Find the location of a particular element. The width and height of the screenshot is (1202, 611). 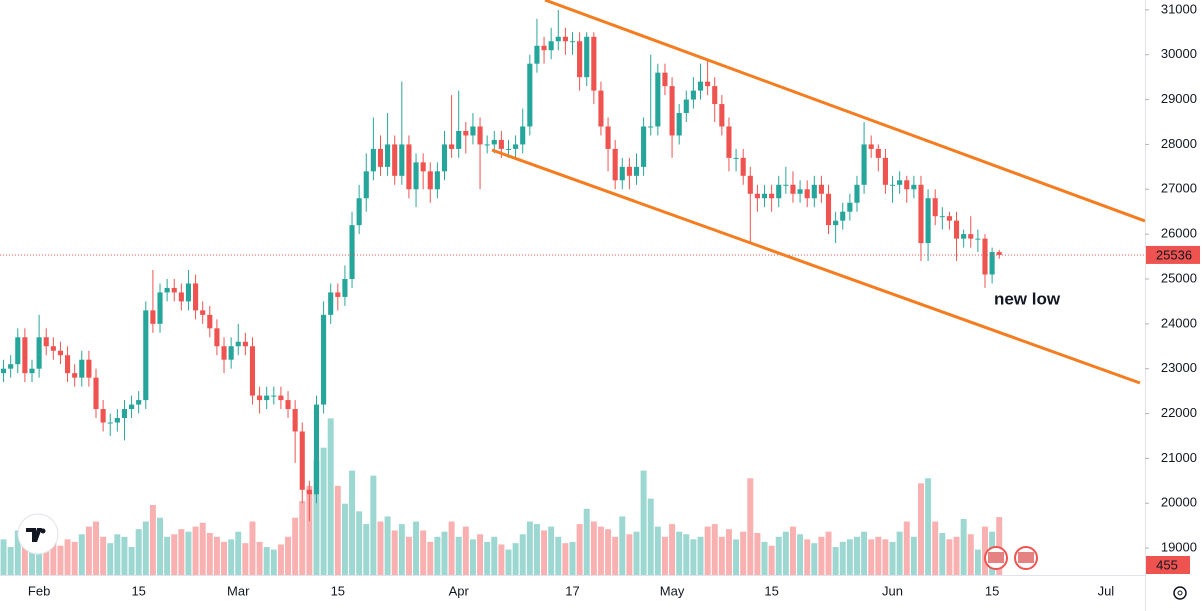

y-tick-label: 30000 is located at coordinates (1179, 53).